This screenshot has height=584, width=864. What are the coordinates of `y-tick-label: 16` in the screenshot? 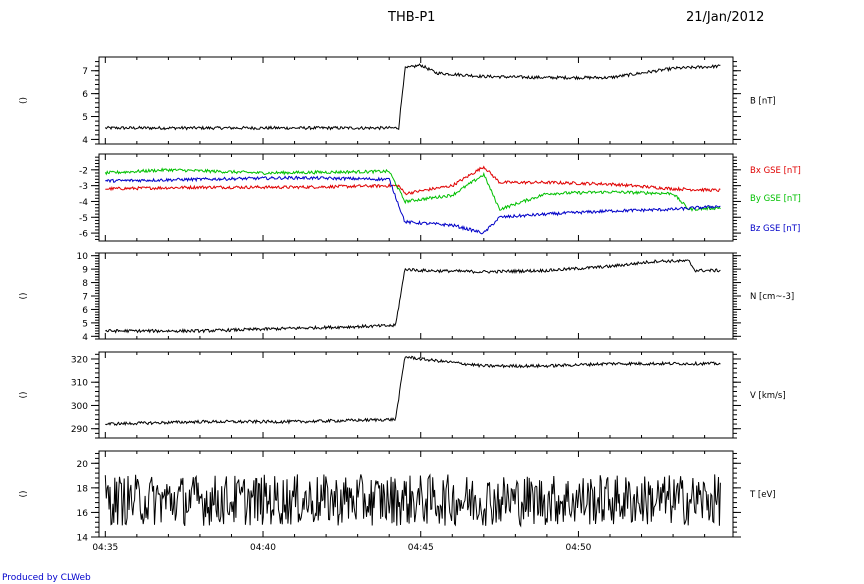 It's located at (83, 514).